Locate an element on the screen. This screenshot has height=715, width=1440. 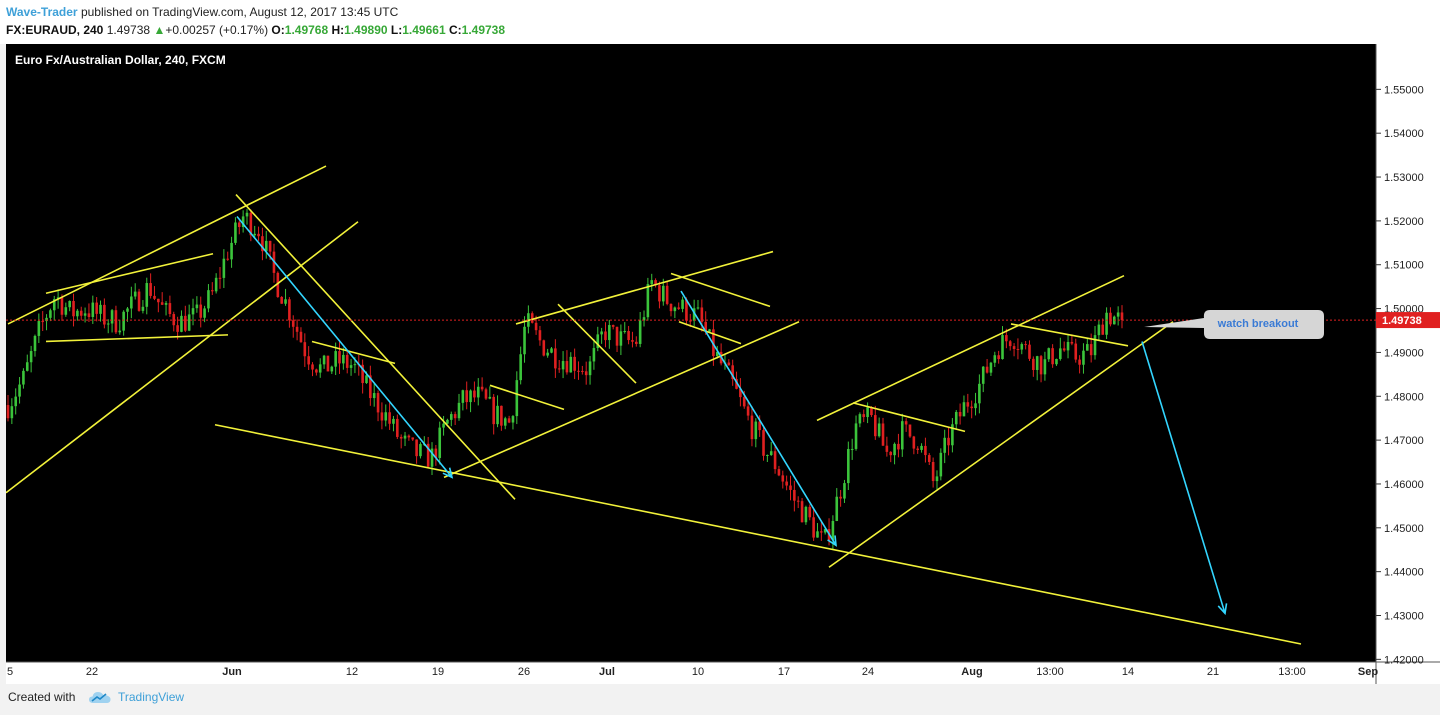
price-tick-label: 1.49000 is located at coordinates (1404, 353).